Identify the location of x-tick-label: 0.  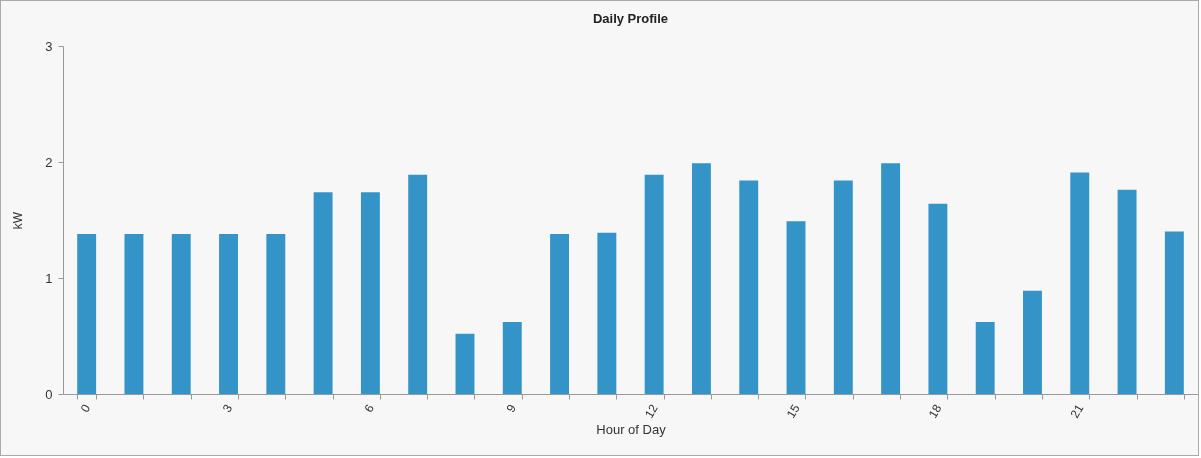
(85, 408).